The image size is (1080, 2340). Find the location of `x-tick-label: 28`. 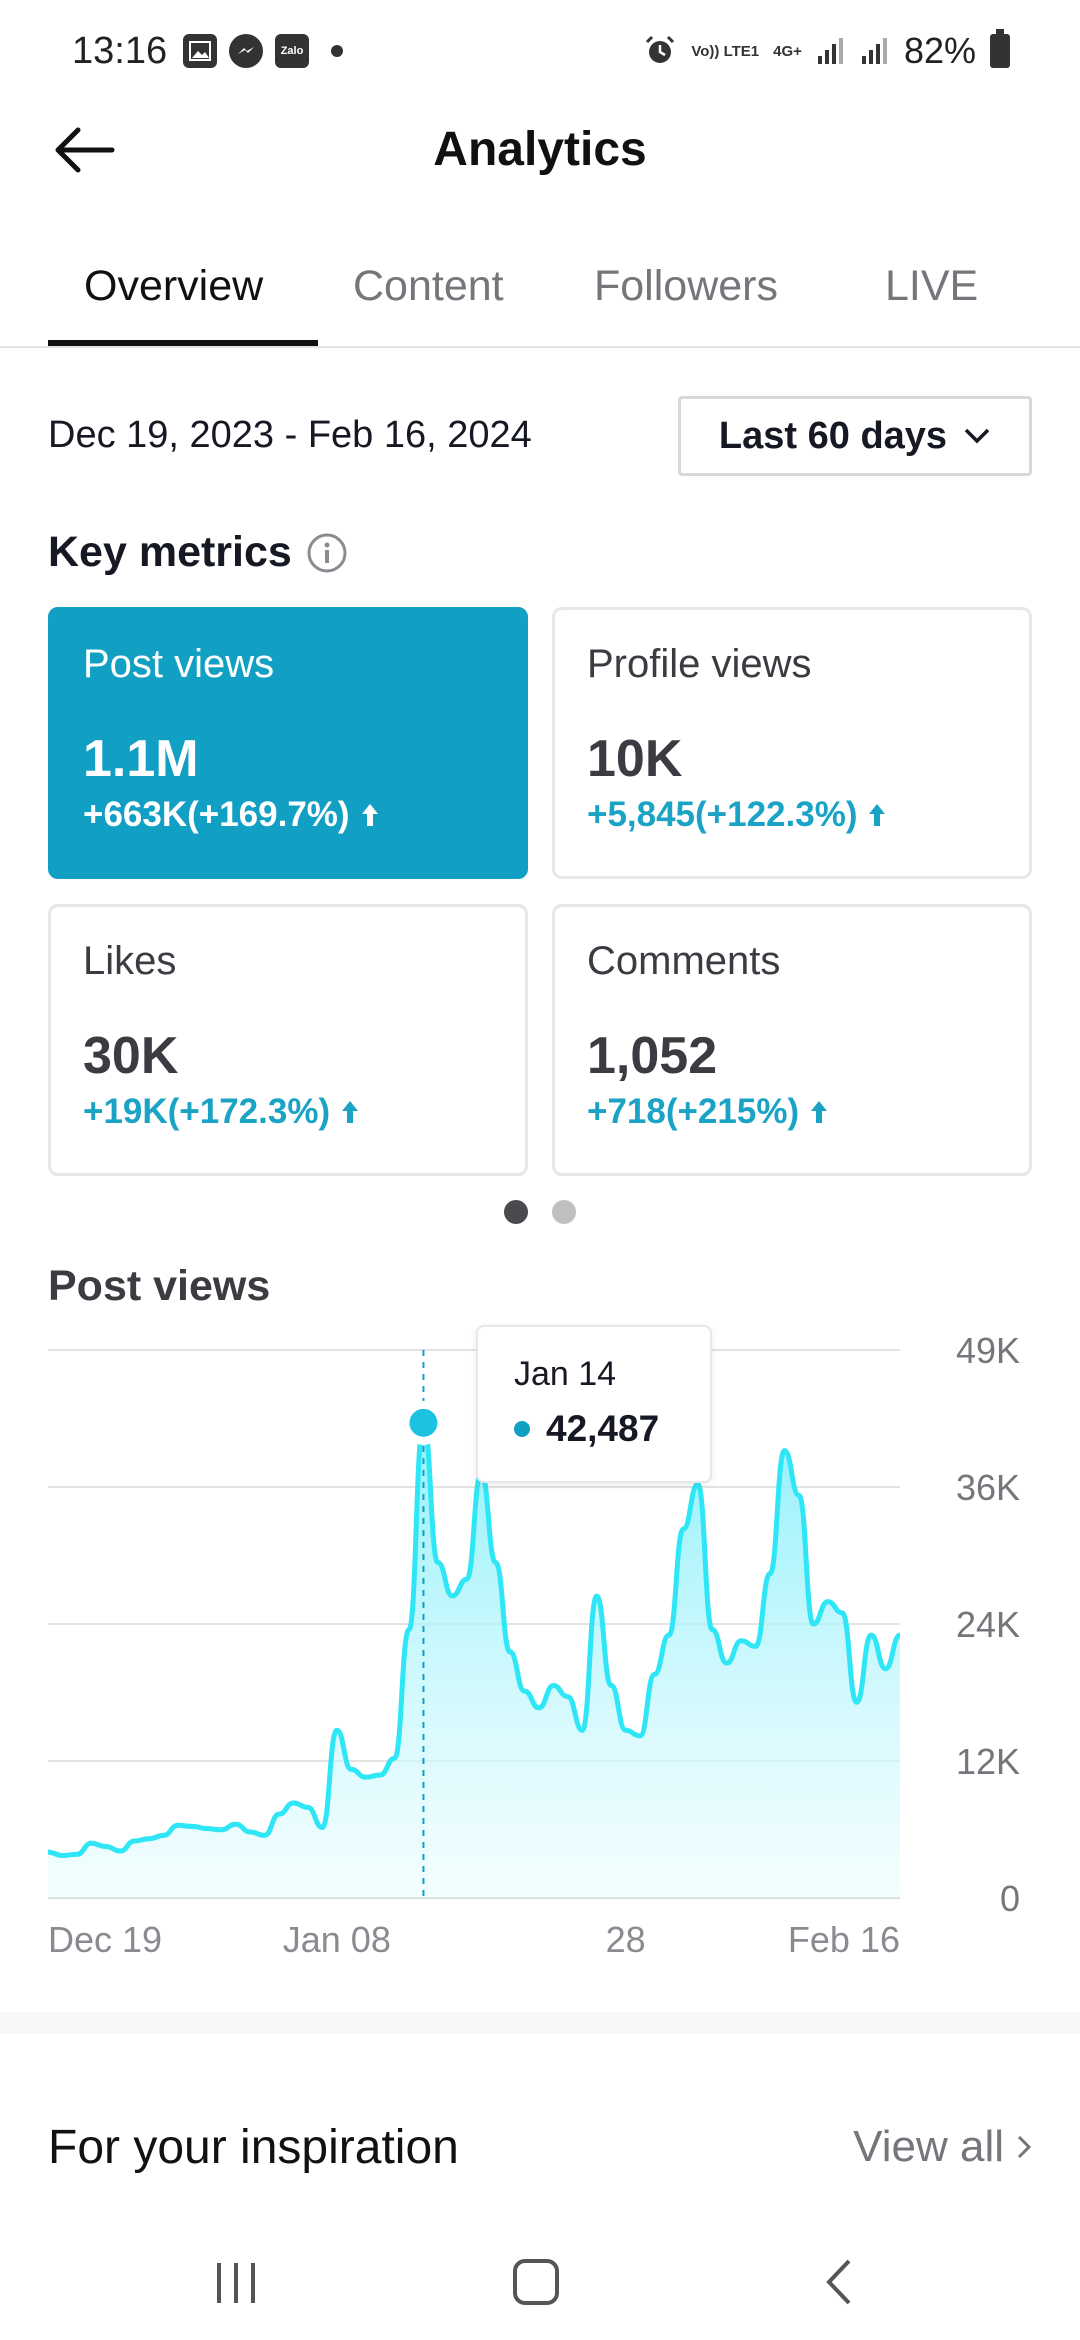

x-tick-label: 28 is located at coordinates (626, 1939).